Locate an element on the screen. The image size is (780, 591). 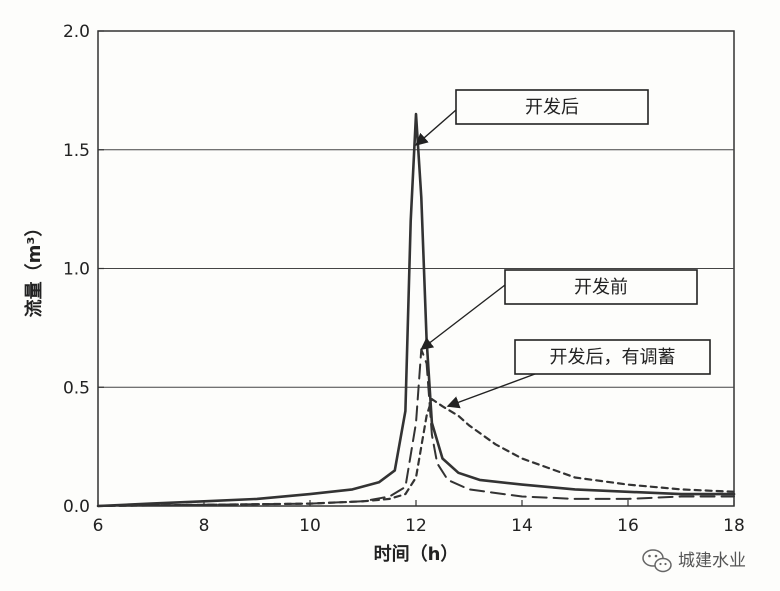
callout-2: 开发前 is located at coordinates (559, 310).